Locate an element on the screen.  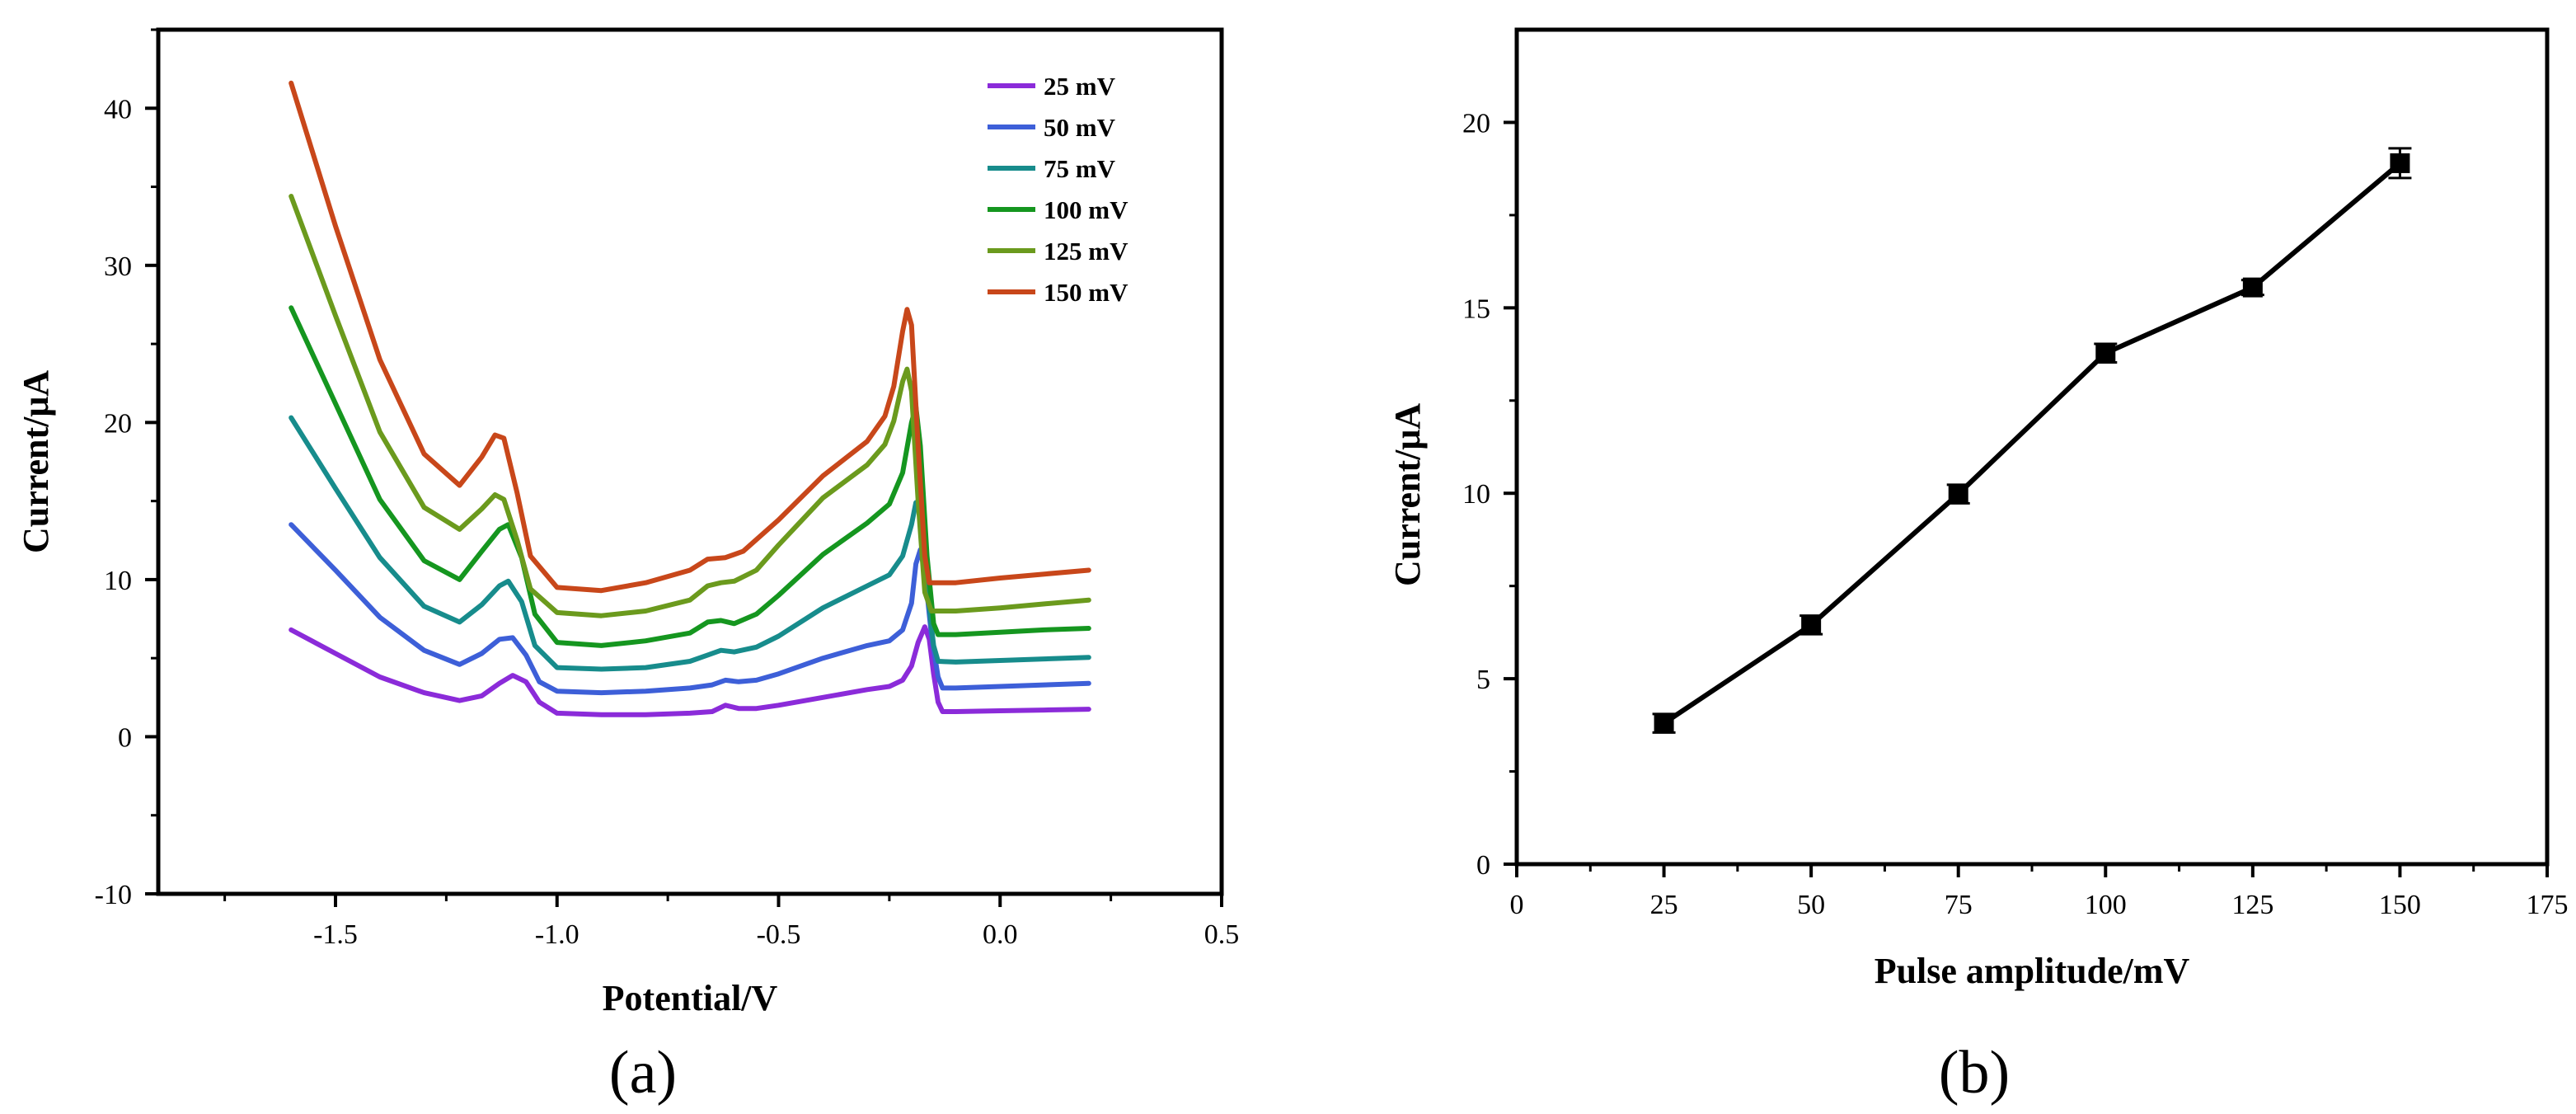
panel-b-x-tick-label: 0 is located at coordinates (1517, 905).